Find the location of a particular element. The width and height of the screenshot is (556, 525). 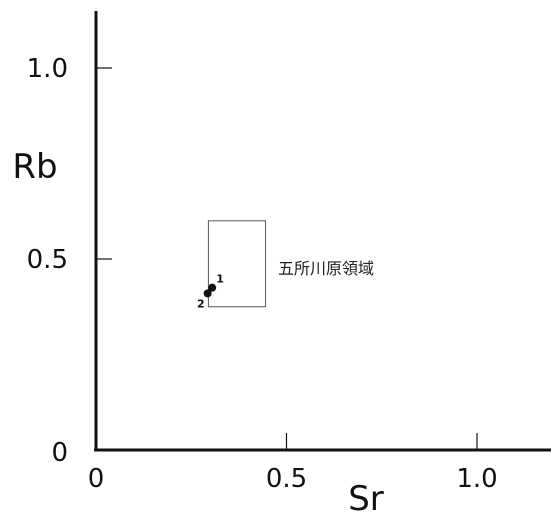

data-point-label-2: 2 is located at coordinates (201, 303).